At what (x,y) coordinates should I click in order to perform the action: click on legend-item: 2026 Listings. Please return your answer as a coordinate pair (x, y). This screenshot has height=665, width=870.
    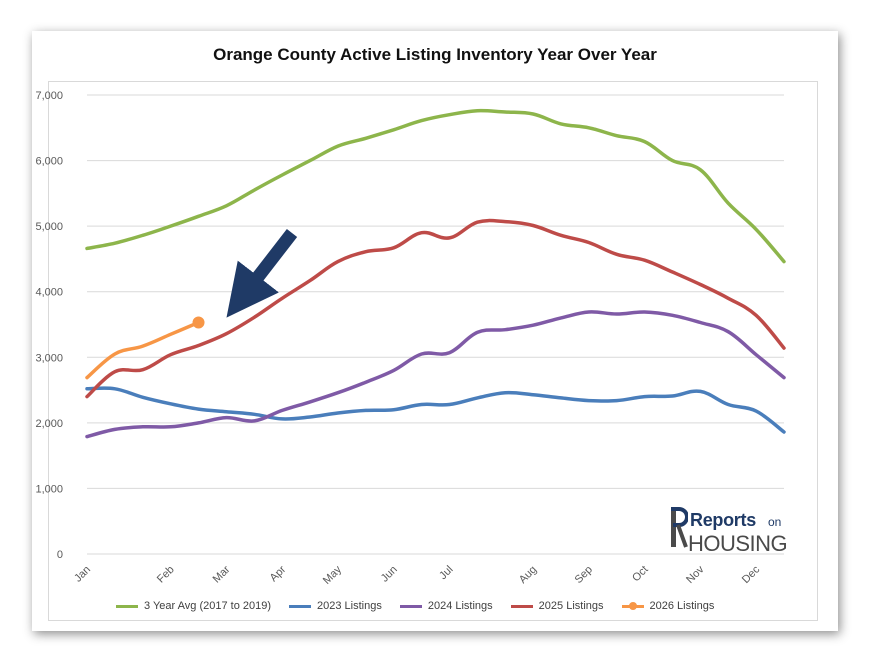
    Looking at the image, I should click on (668, 606).